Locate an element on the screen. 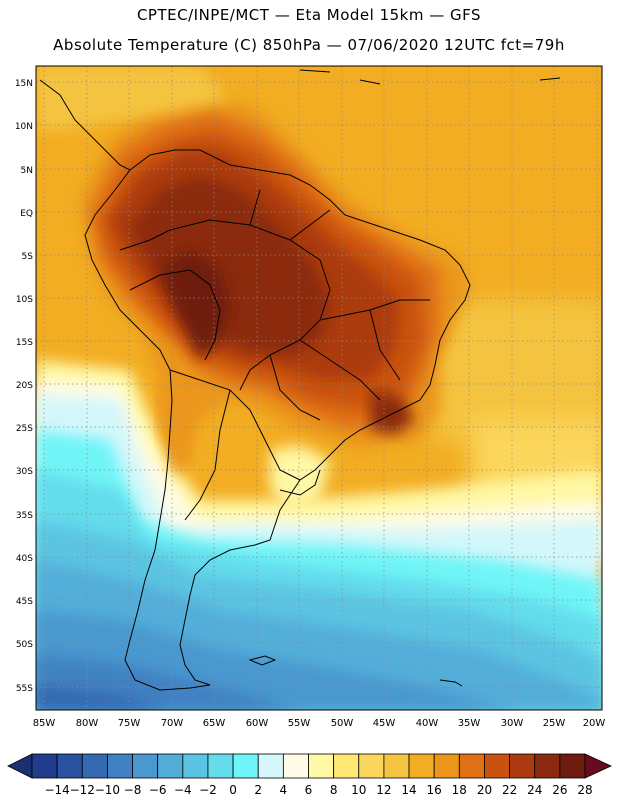  colorbar-label: −4 is located at coordinates (183, 790).